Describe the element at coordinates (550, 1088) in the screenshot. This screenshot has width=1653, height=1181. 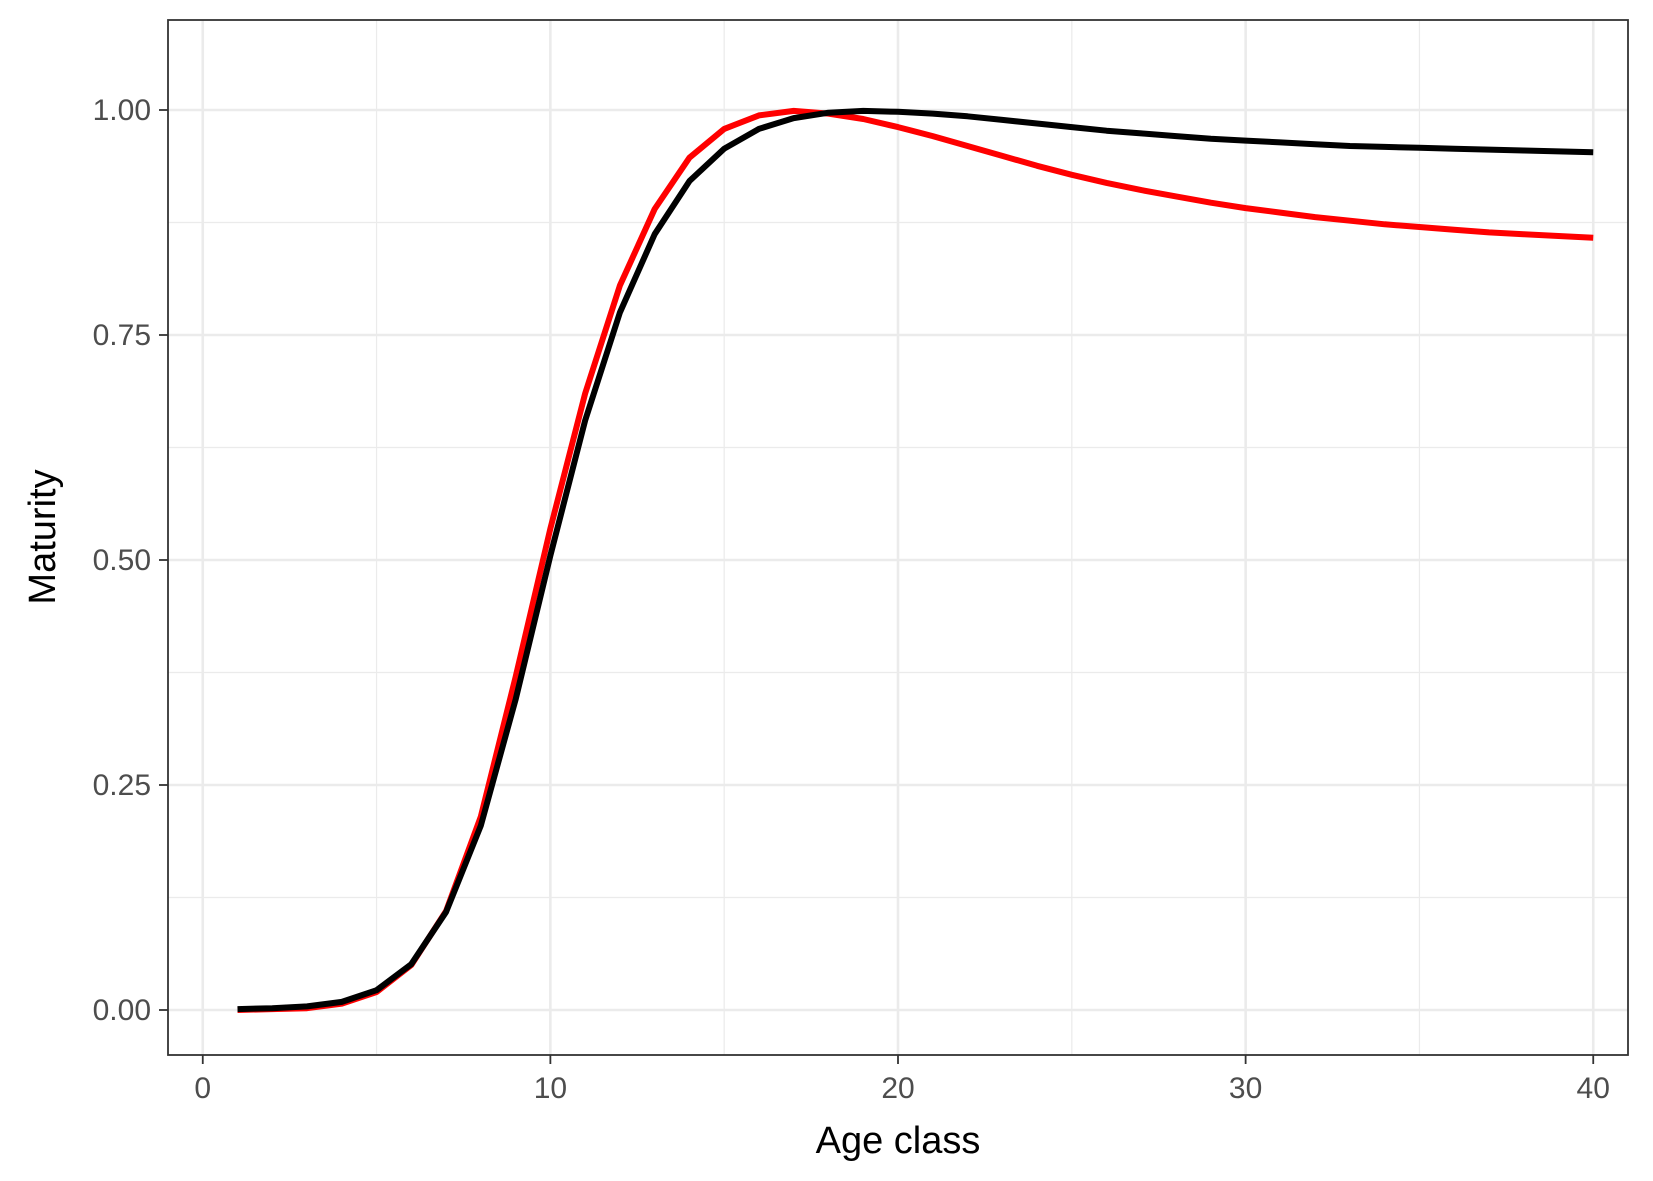
I see `x-tick-label: 10` at that location.